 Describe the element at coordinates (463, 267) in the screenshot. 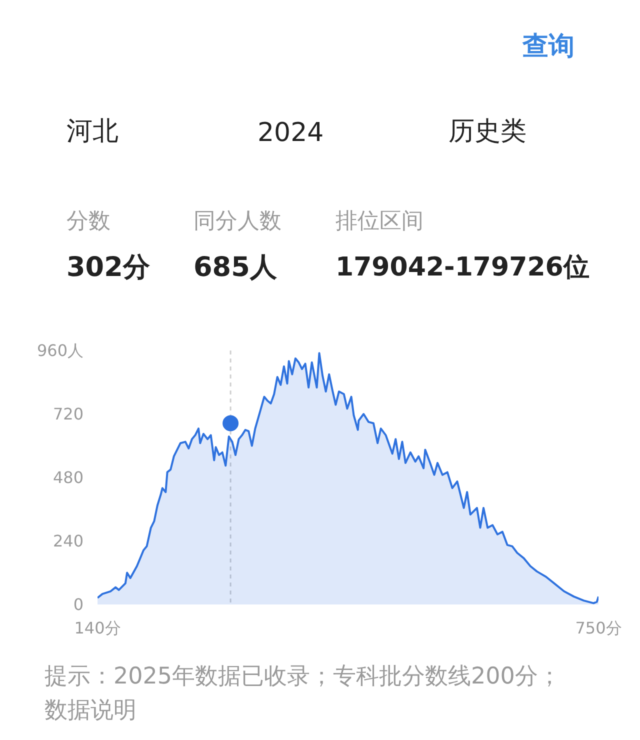

I see `text: 179042-179726位` at that location.